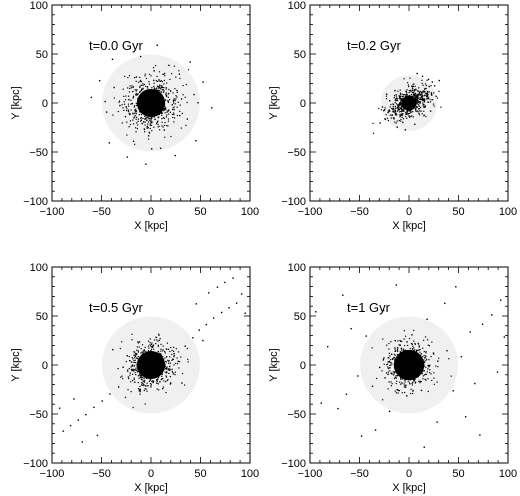 This screenshot has width=520, height=496. Describe the element at coordinates (39, 268) in the screenshot. I see `y-tick-label: 100` at that location.